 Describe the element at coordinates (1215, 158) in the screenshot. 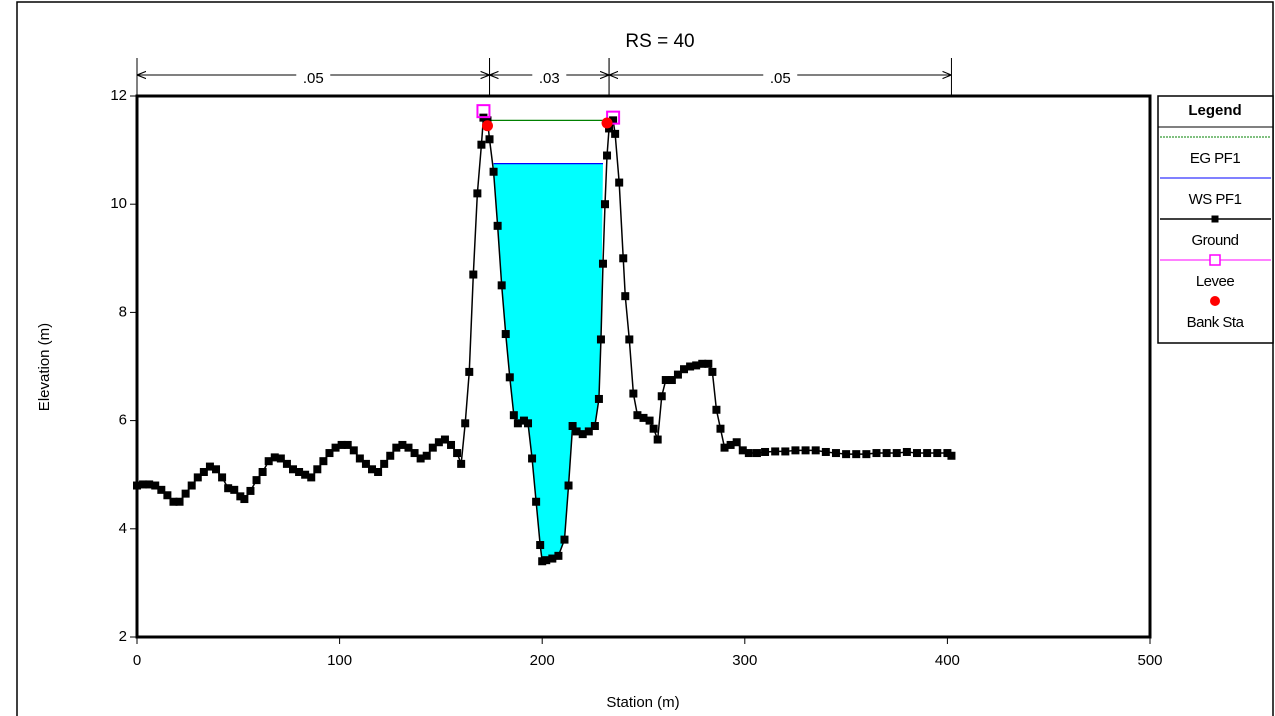

I see `legend-label: EG PF1` at that location.